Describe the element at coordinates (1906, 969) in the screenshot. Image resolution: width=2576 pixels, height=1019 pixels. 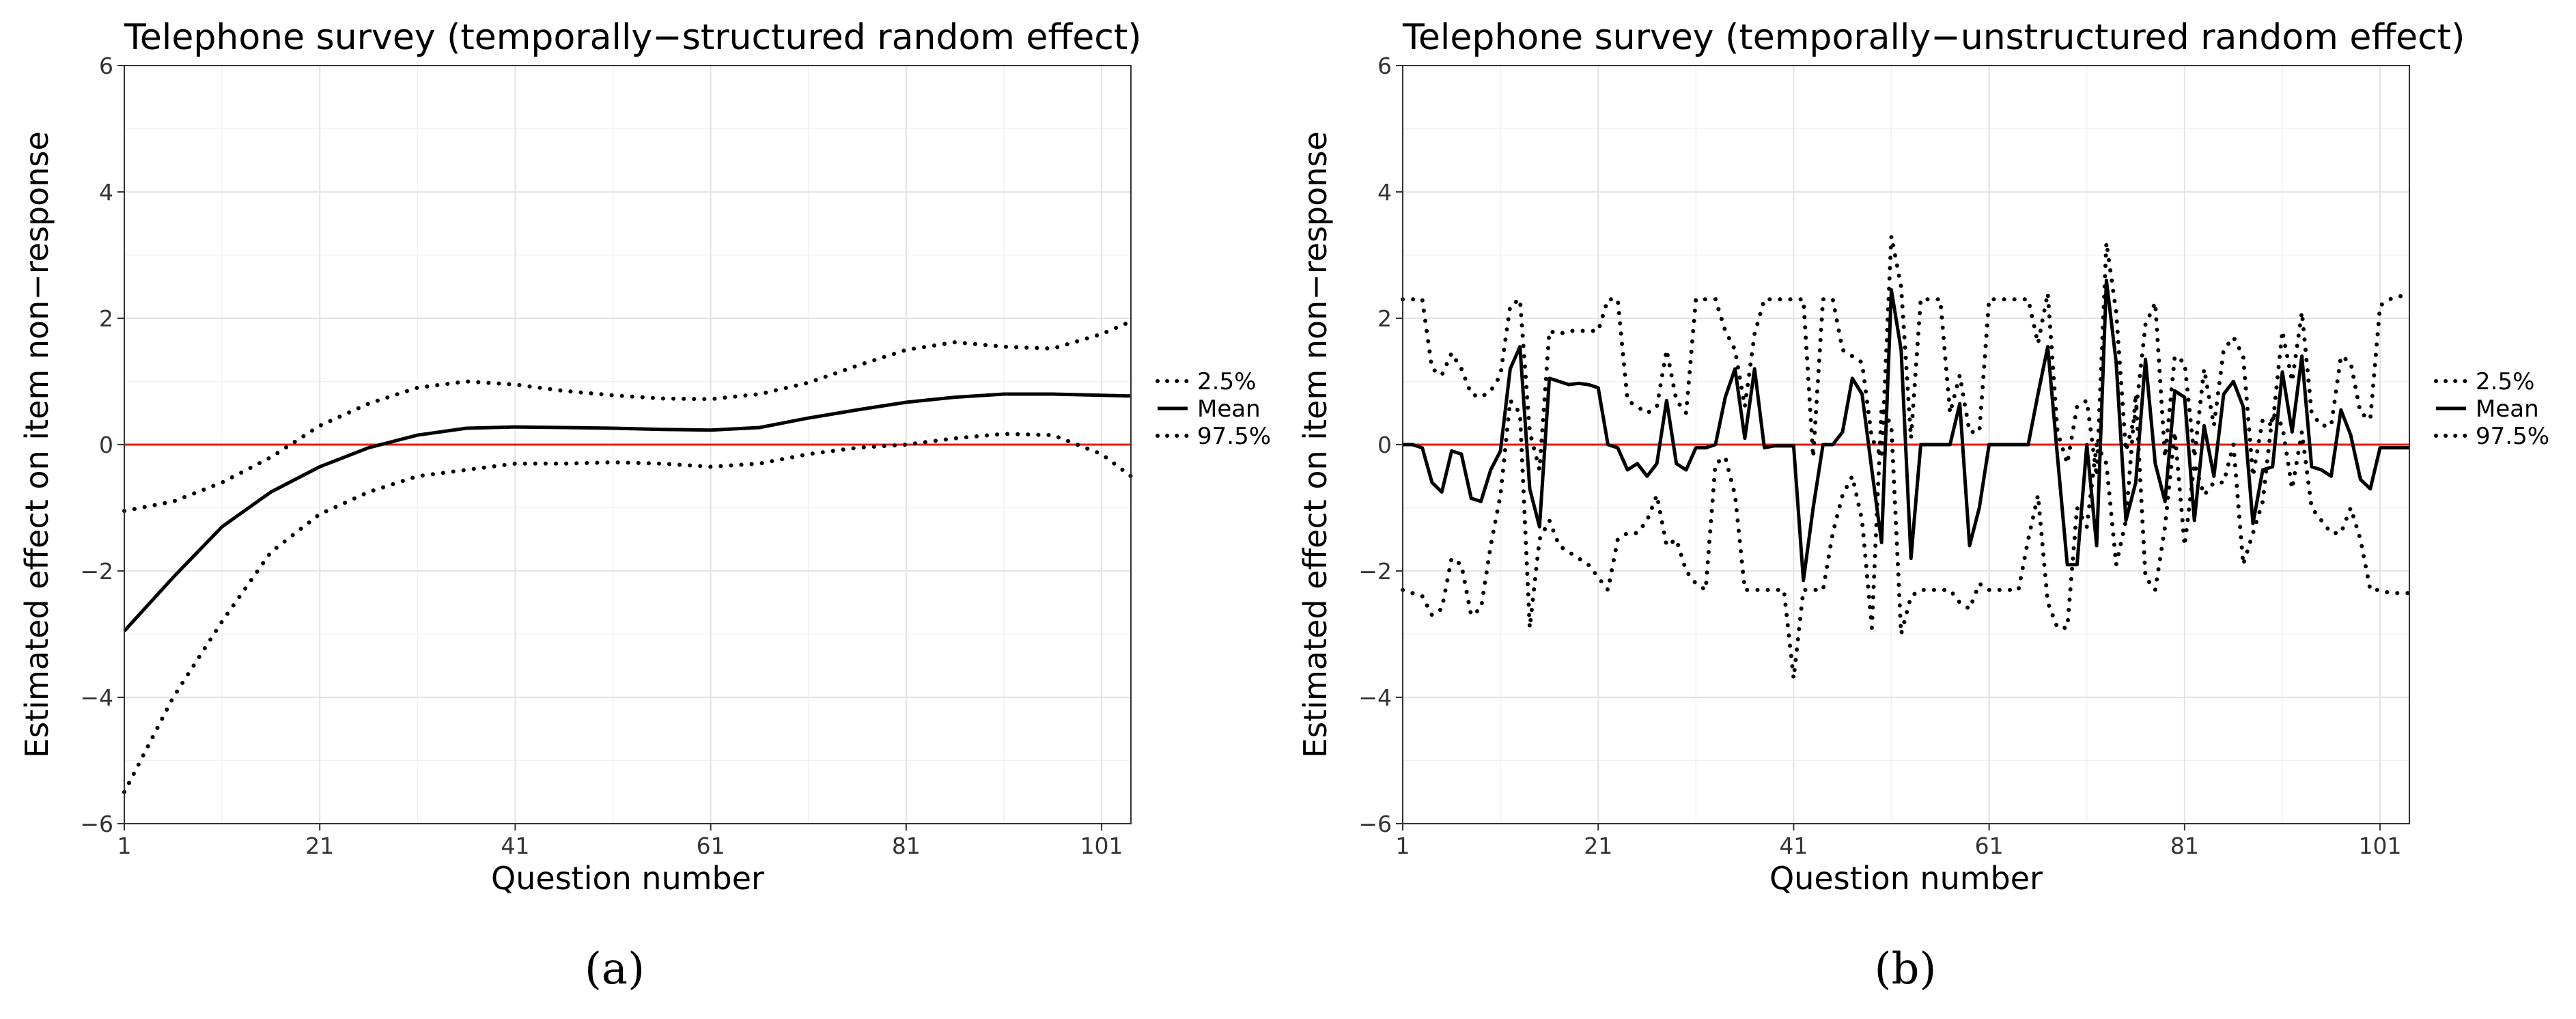
I see `panel-label: (b)` at that location.